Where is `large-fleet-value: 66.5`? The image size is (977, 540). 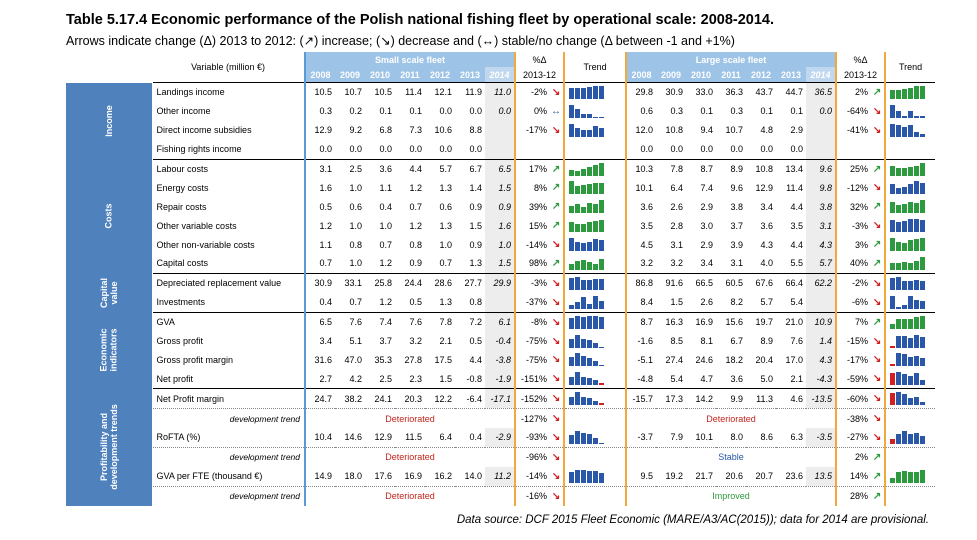
large-fleet-value: 66.5 is located at coordinates (701, 282).